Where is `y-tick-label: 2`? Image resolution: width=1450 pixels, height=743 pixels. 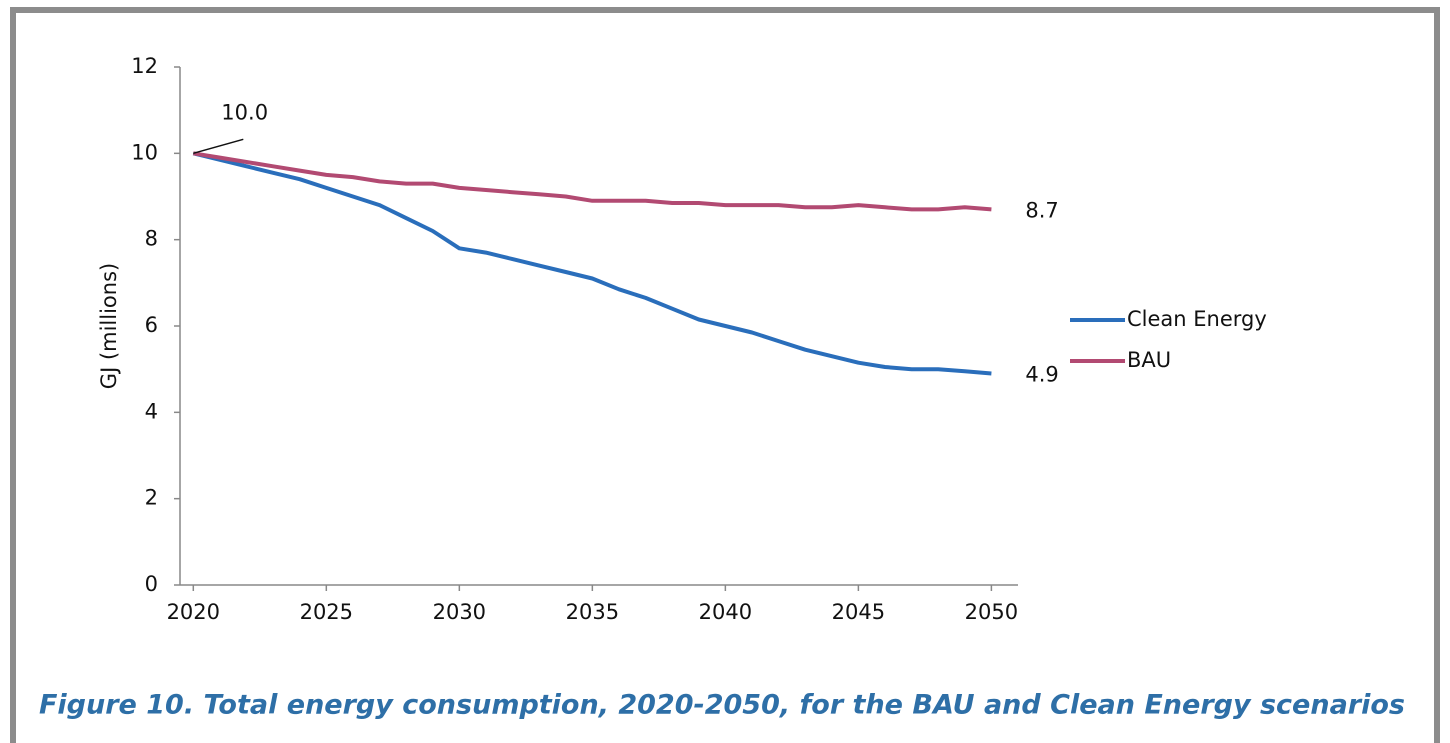
y-tick-label: 2 is located at coordinates (151, 498).